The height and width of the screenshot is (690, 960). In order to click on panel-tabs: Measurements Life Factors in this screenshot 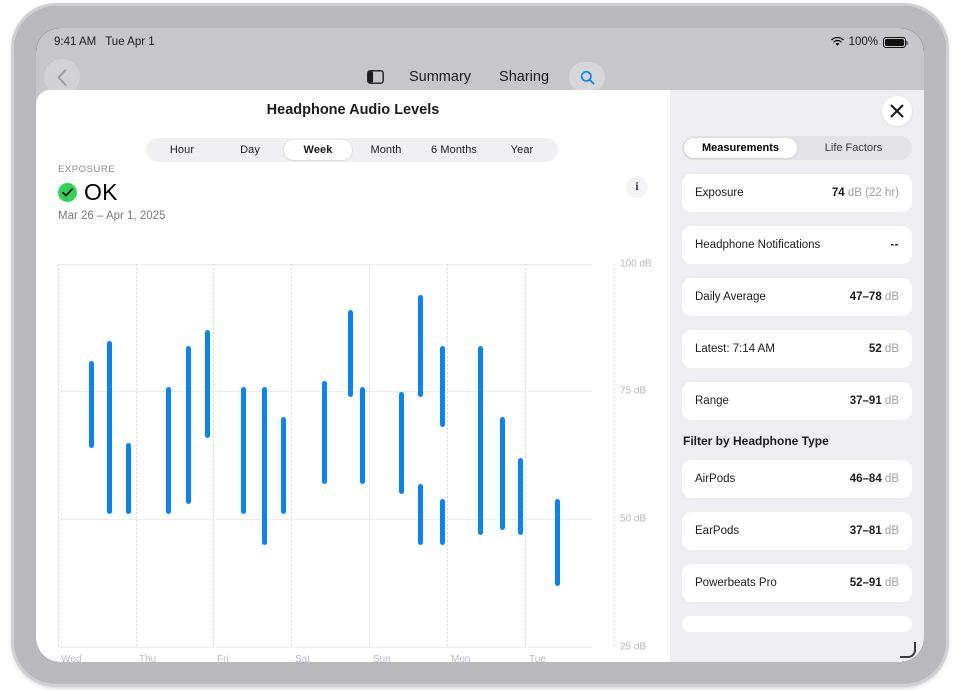, I will do `click(797, 148)`.